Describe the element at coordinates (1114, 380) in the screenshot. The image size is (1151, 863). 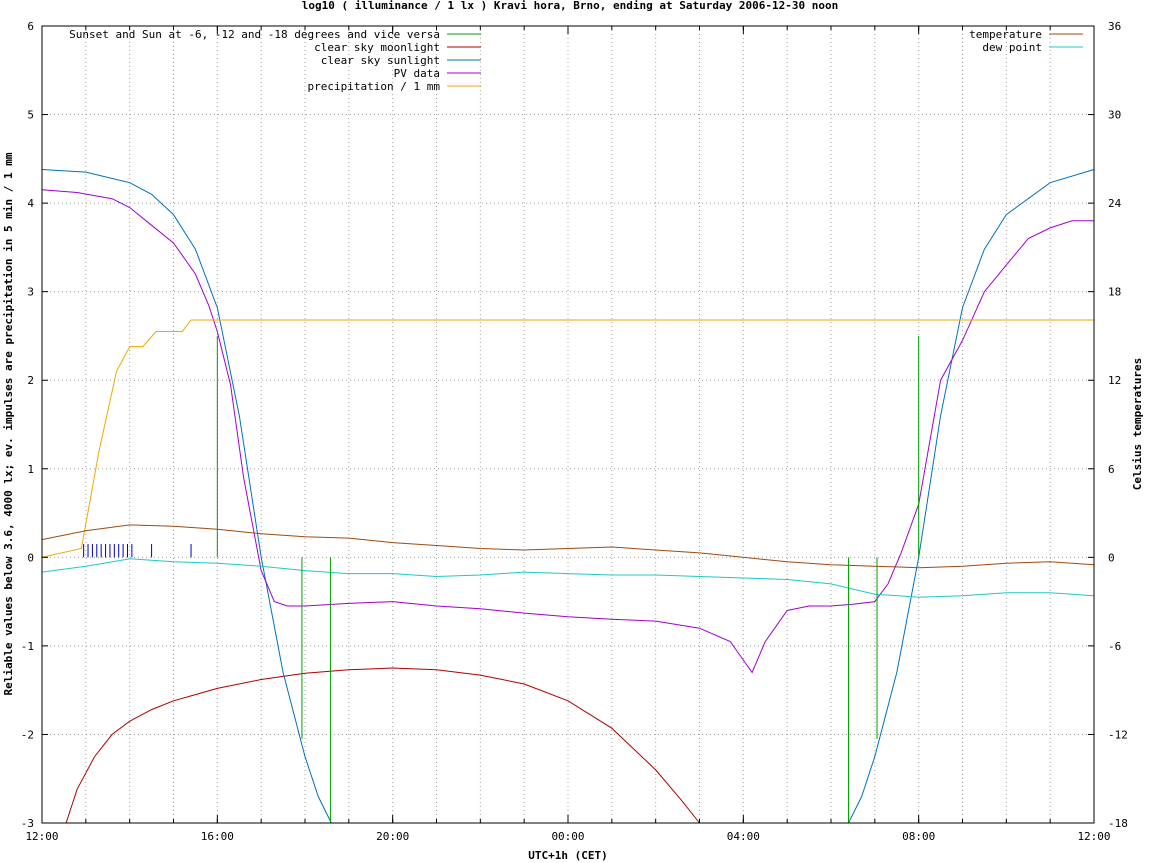
I see `y2-tick-label: 12` at that location.